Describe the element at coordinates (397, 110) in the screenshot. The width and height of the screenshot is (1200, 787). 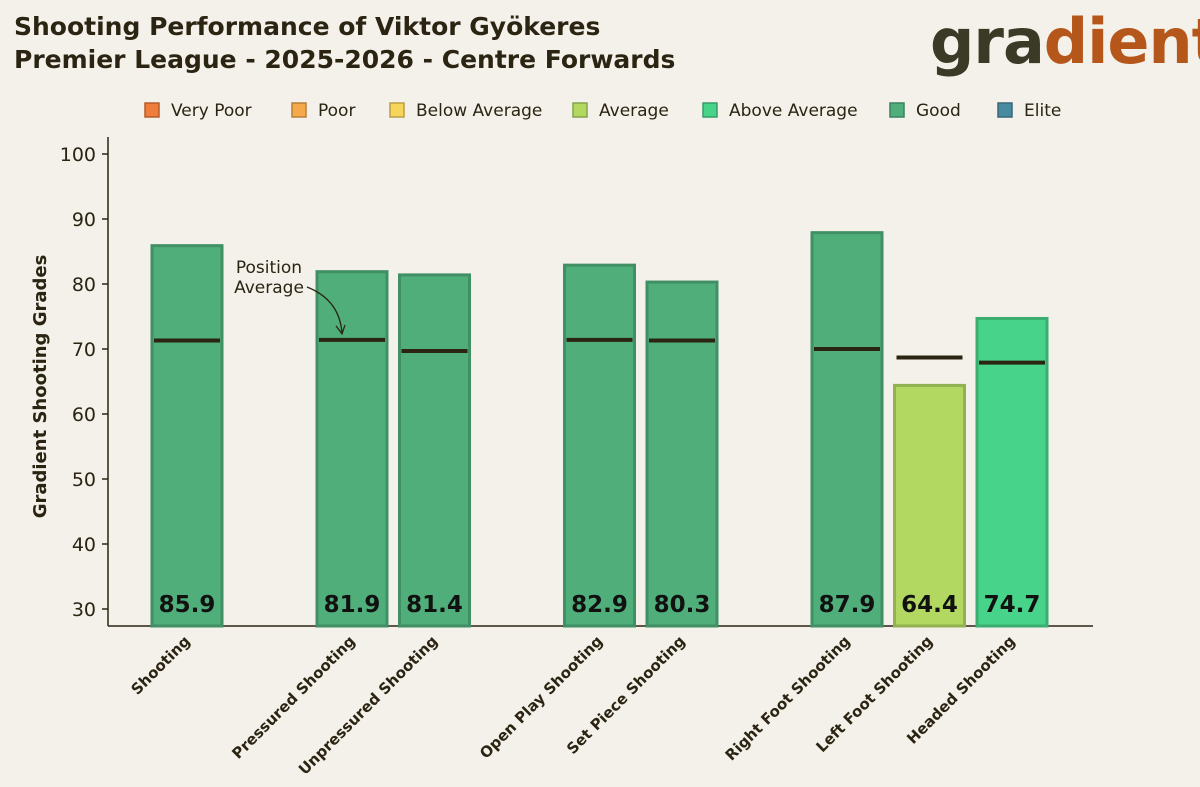
I see `legend-swatch-below-average` at that location.